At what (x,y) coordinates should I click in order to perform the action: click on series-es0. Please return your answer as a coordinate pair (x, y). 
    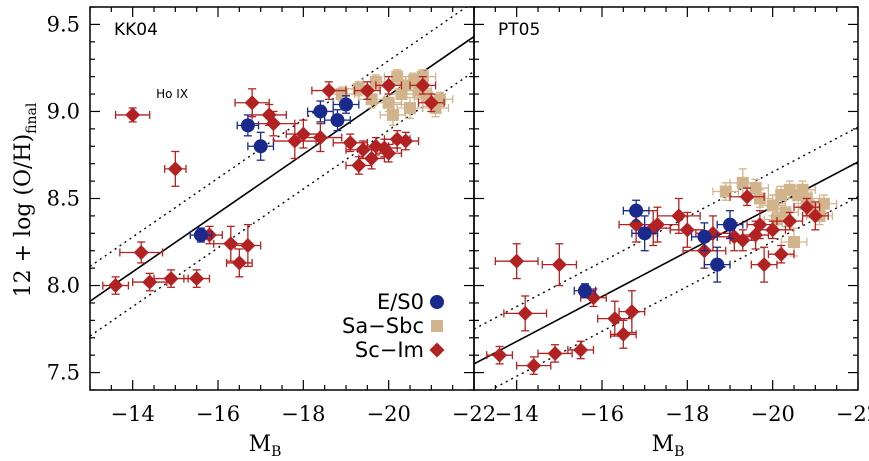
    Looking at the image, I should click on (658, 249).